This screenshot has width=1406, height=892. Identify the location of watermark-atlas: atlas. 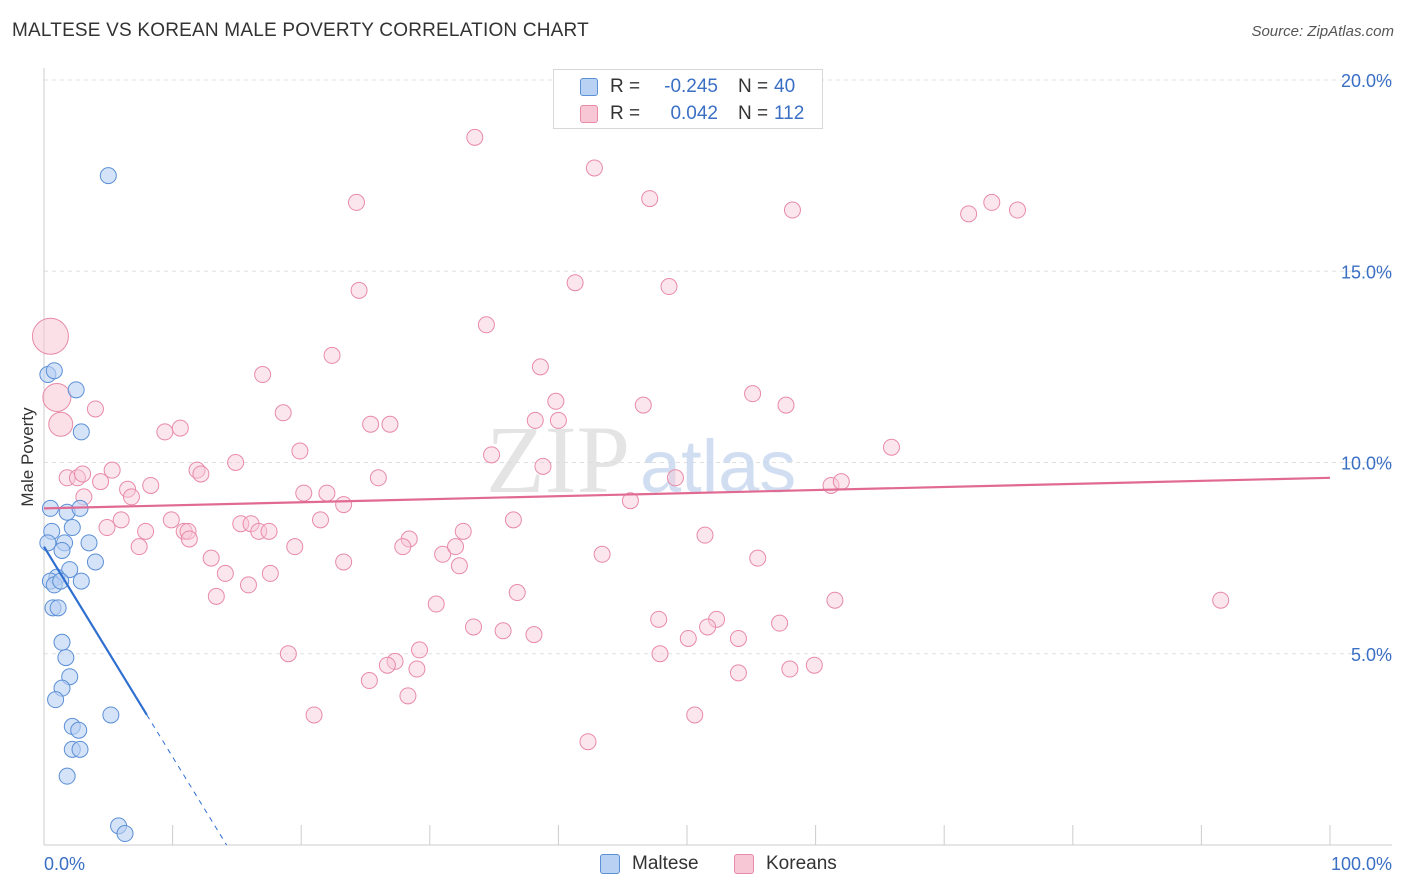
(718, 466).